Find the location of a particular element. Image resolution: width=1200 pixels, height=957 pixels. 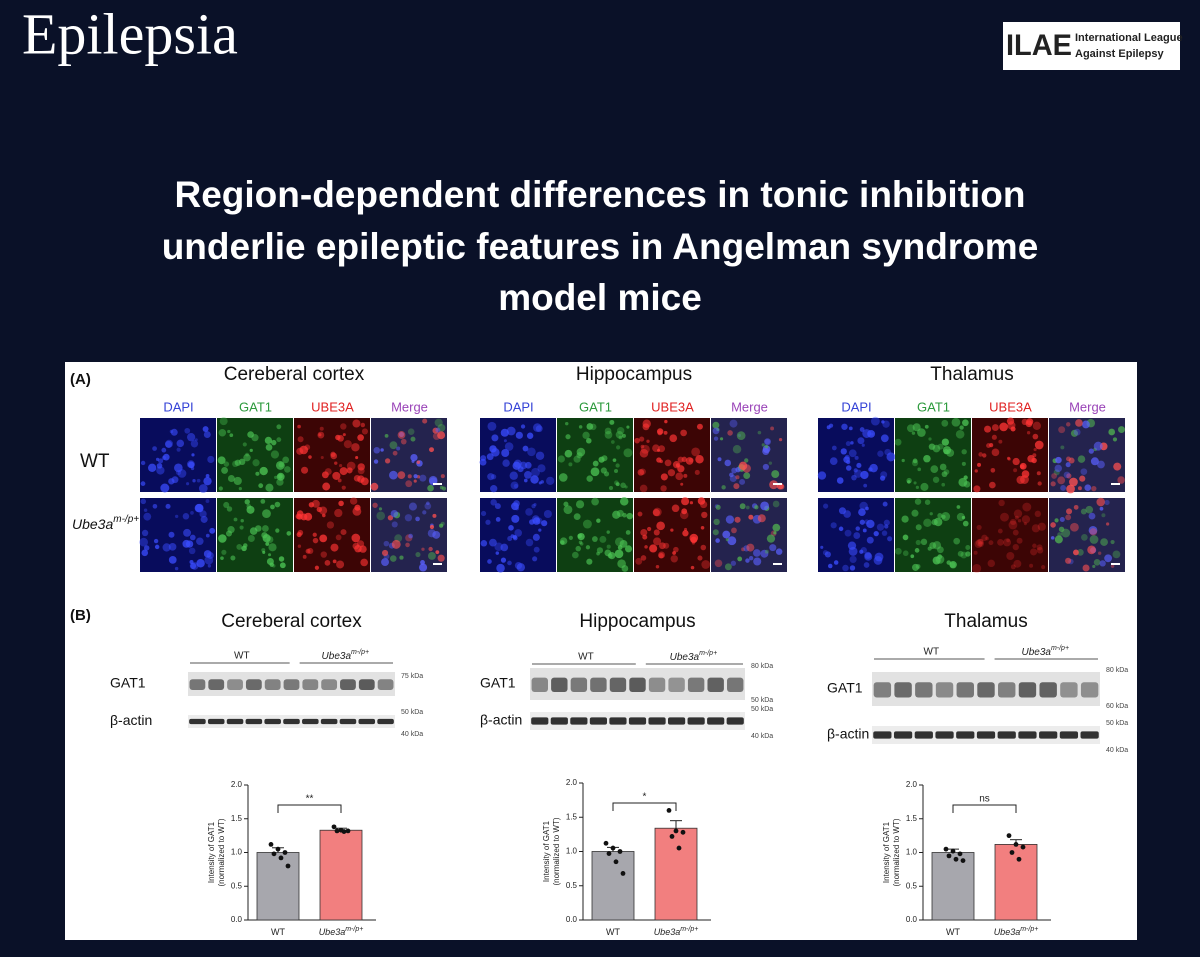

micrograph is located at coordinates (518, 535).